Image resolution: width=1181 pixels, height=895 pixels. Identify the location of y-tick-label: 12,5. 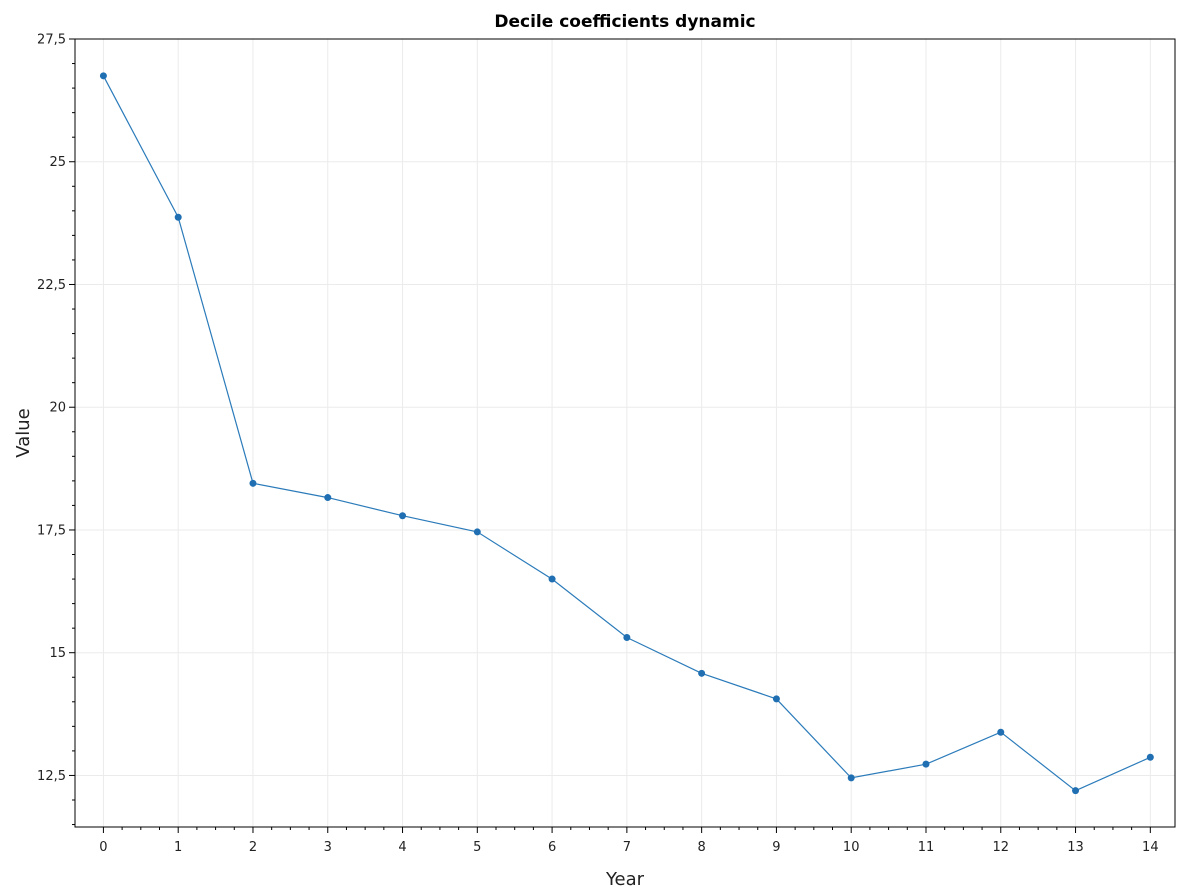
(51, 776).